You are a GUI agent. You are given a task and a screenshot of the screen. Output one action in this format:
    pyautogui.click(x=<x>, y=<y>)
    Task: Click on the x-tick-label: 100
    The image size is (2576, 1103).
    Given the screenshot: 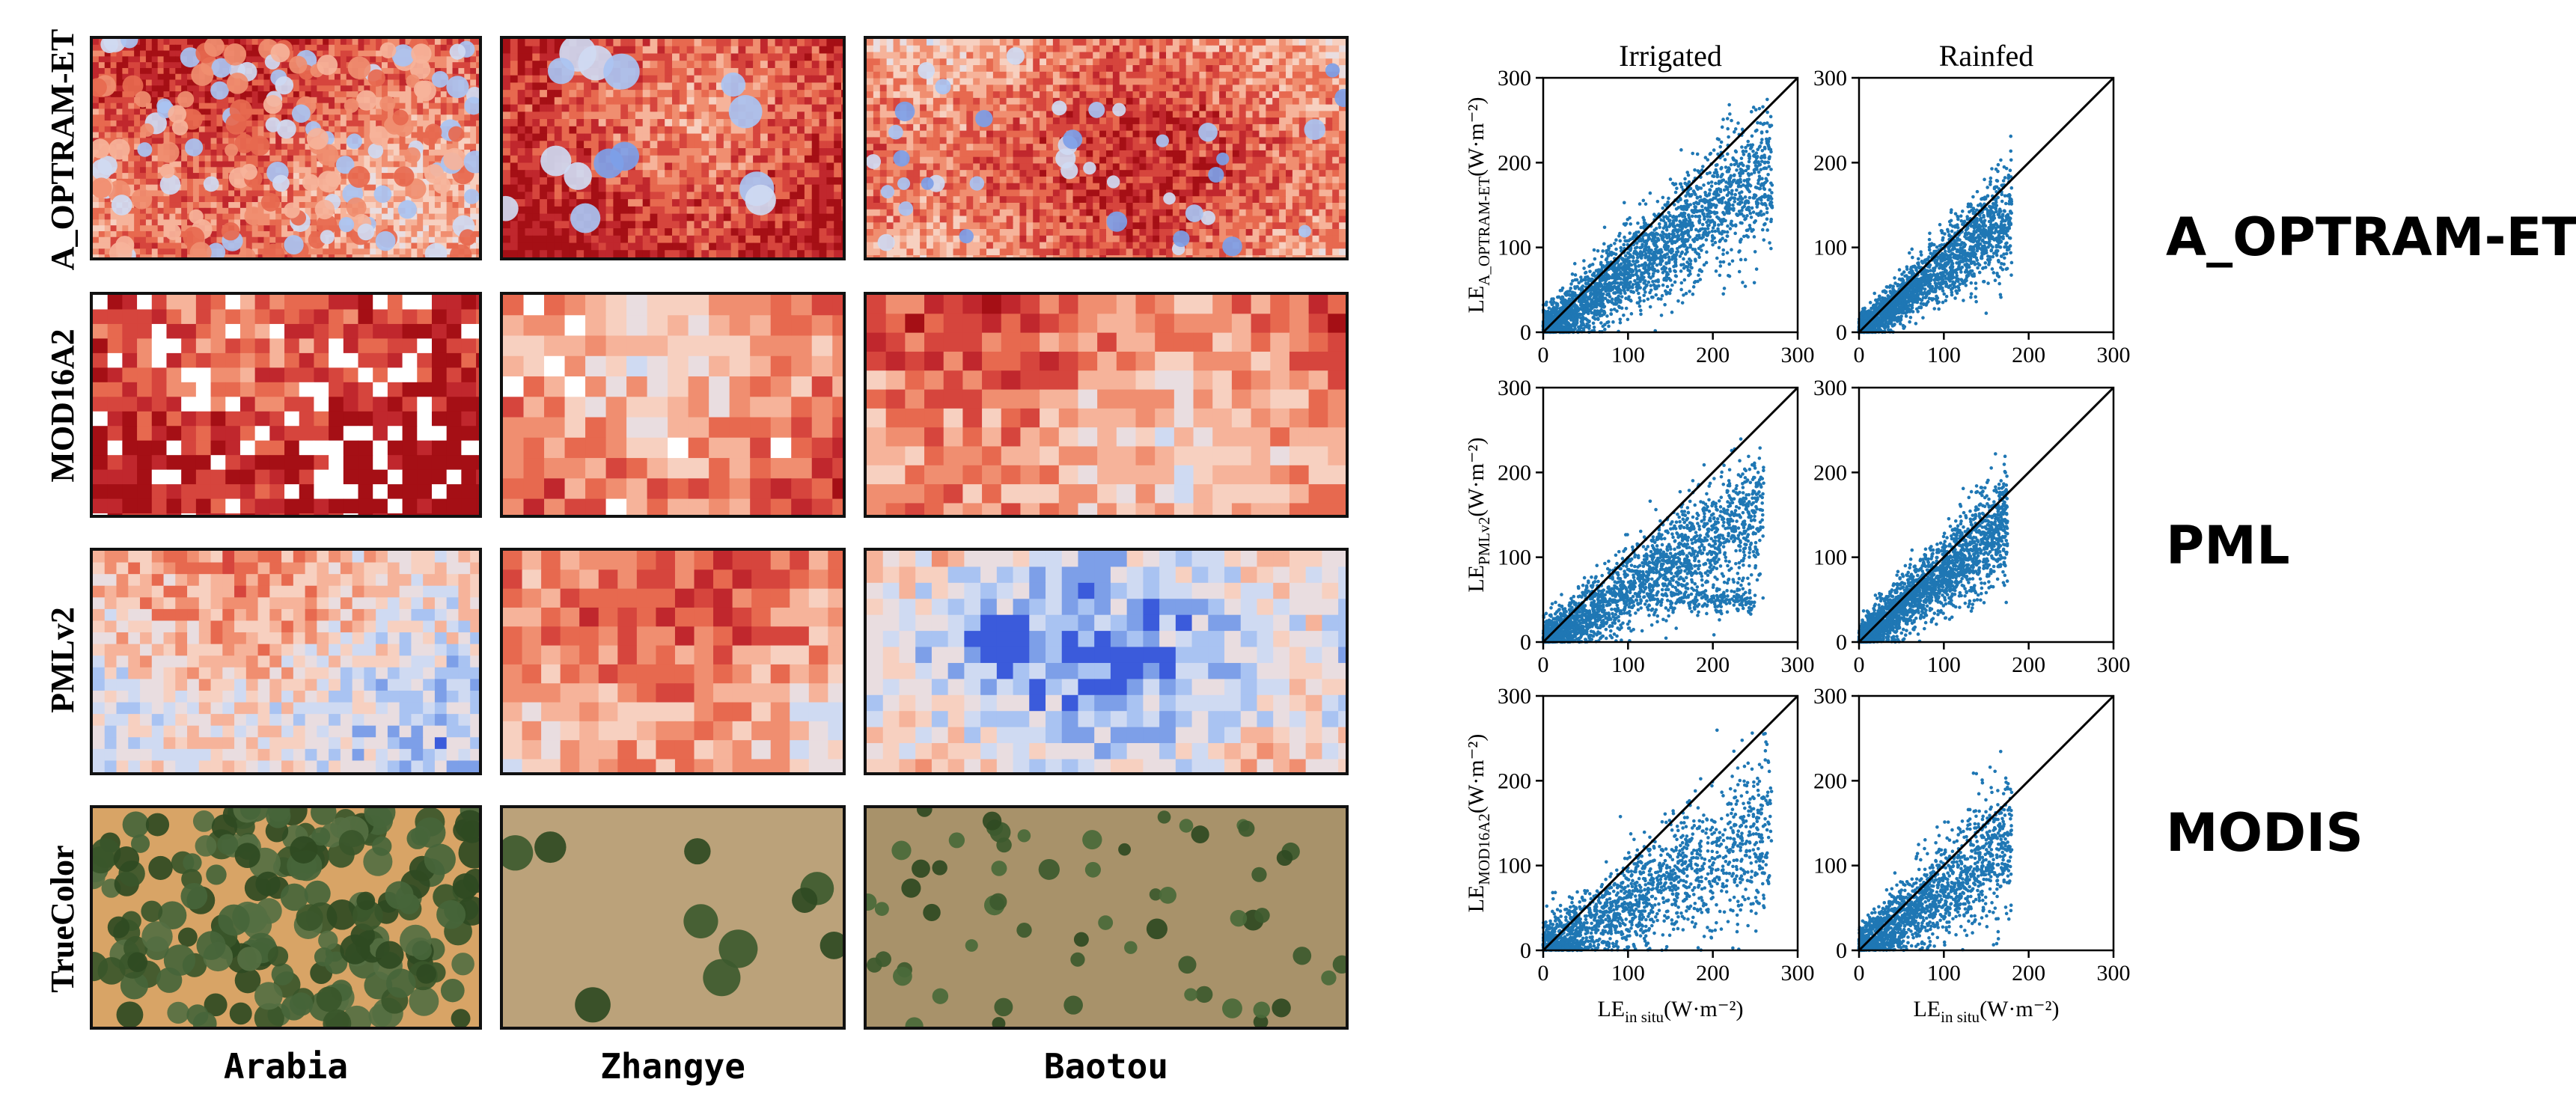 What is the action you would take?
    pyautogui.click(x=1628, y=355)
    